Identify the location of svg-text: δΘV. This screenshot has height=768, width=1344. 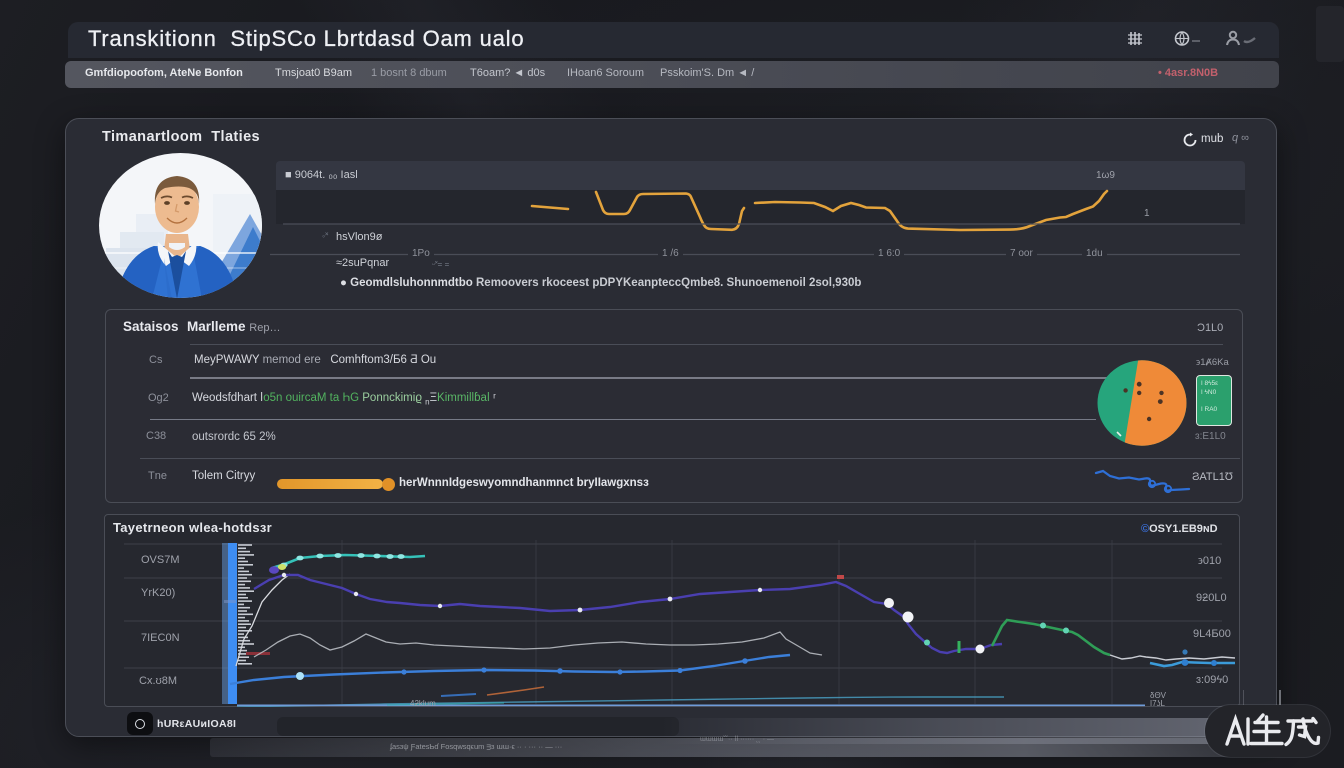
(1158, 695).